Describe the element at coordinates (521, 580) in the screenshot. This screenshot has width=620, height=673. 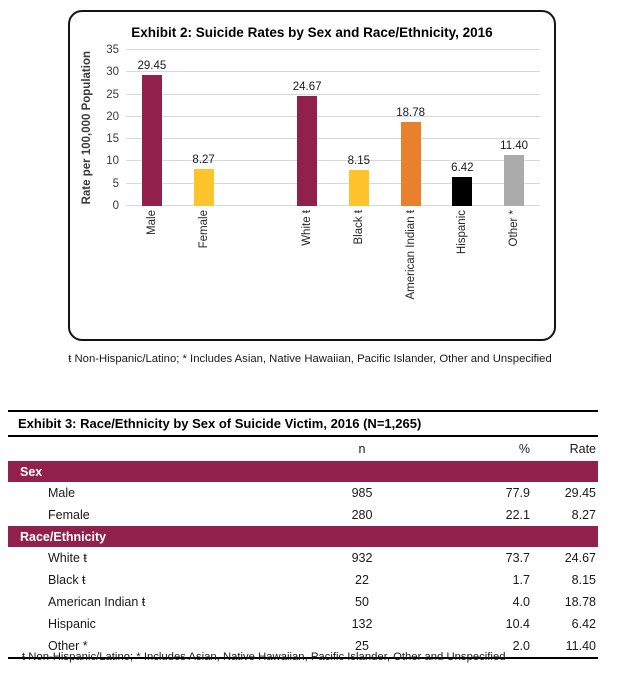
I see `cell-pct-black: 1.7` at that location.